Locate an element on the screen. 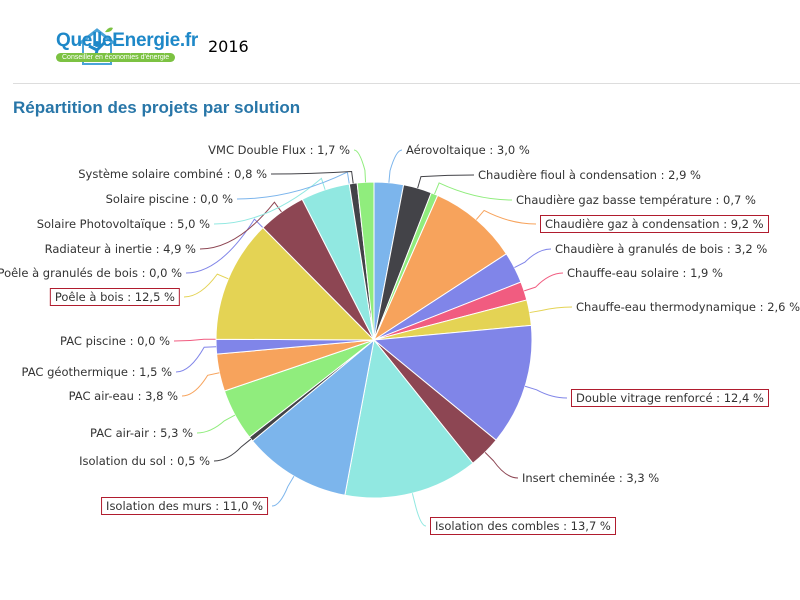  data-label: Poêle à granulés de bois : 0,0 % is located at coordinates (91, 273).